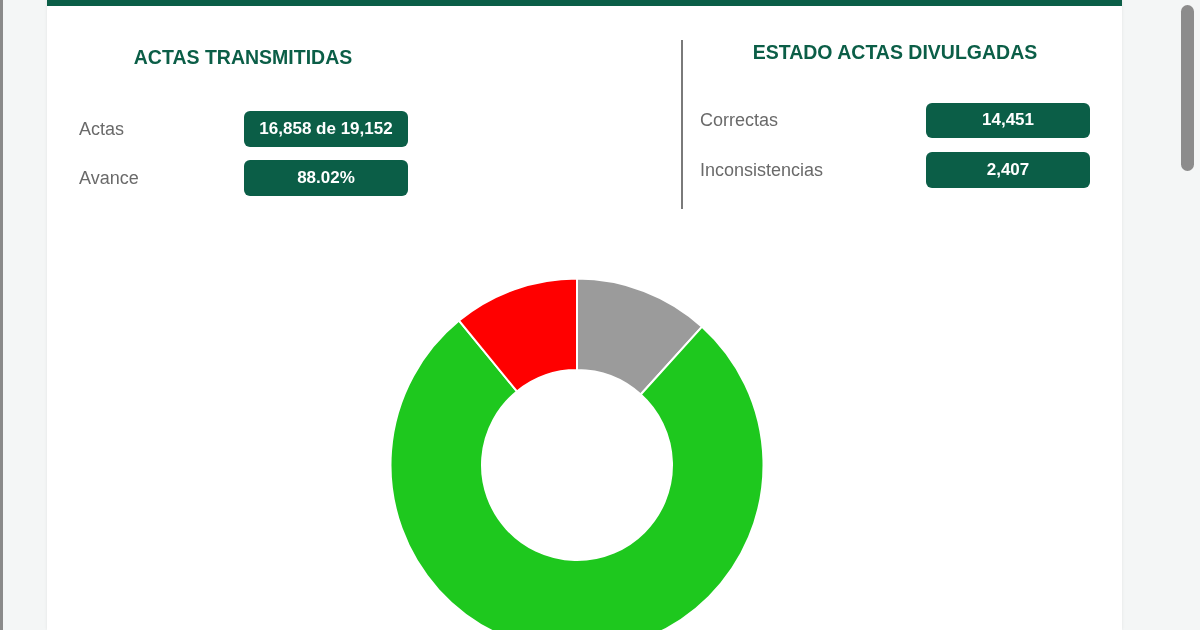  I want to click on text: Correctas, so click(739, 120).